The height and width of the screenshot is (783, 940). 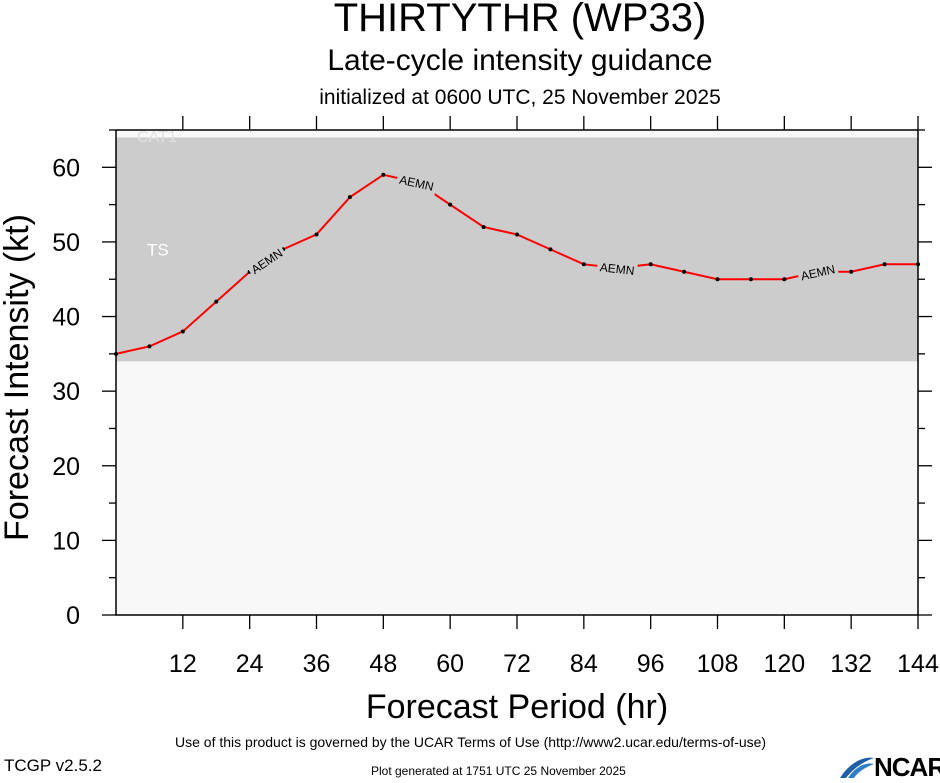 What do you see at coordinates (53, 765) in the screenshot?
I see `version-label: TCGP v2.5.2` at bounding box center [53, 765].